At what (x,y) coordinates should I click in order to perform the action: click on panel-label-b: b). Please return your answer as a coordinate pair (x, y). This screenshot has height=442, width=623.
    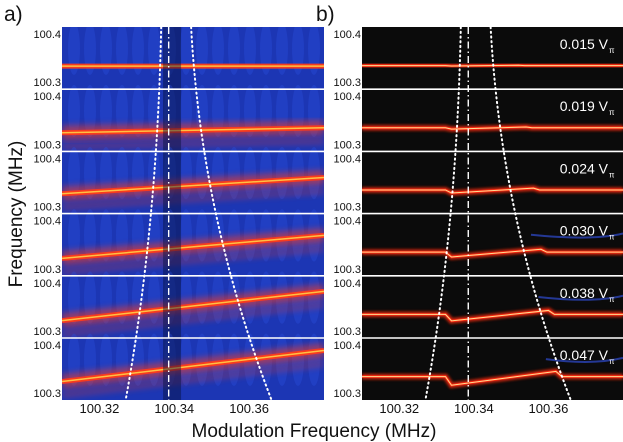
    Looking at the image, I should click on (325, 14).